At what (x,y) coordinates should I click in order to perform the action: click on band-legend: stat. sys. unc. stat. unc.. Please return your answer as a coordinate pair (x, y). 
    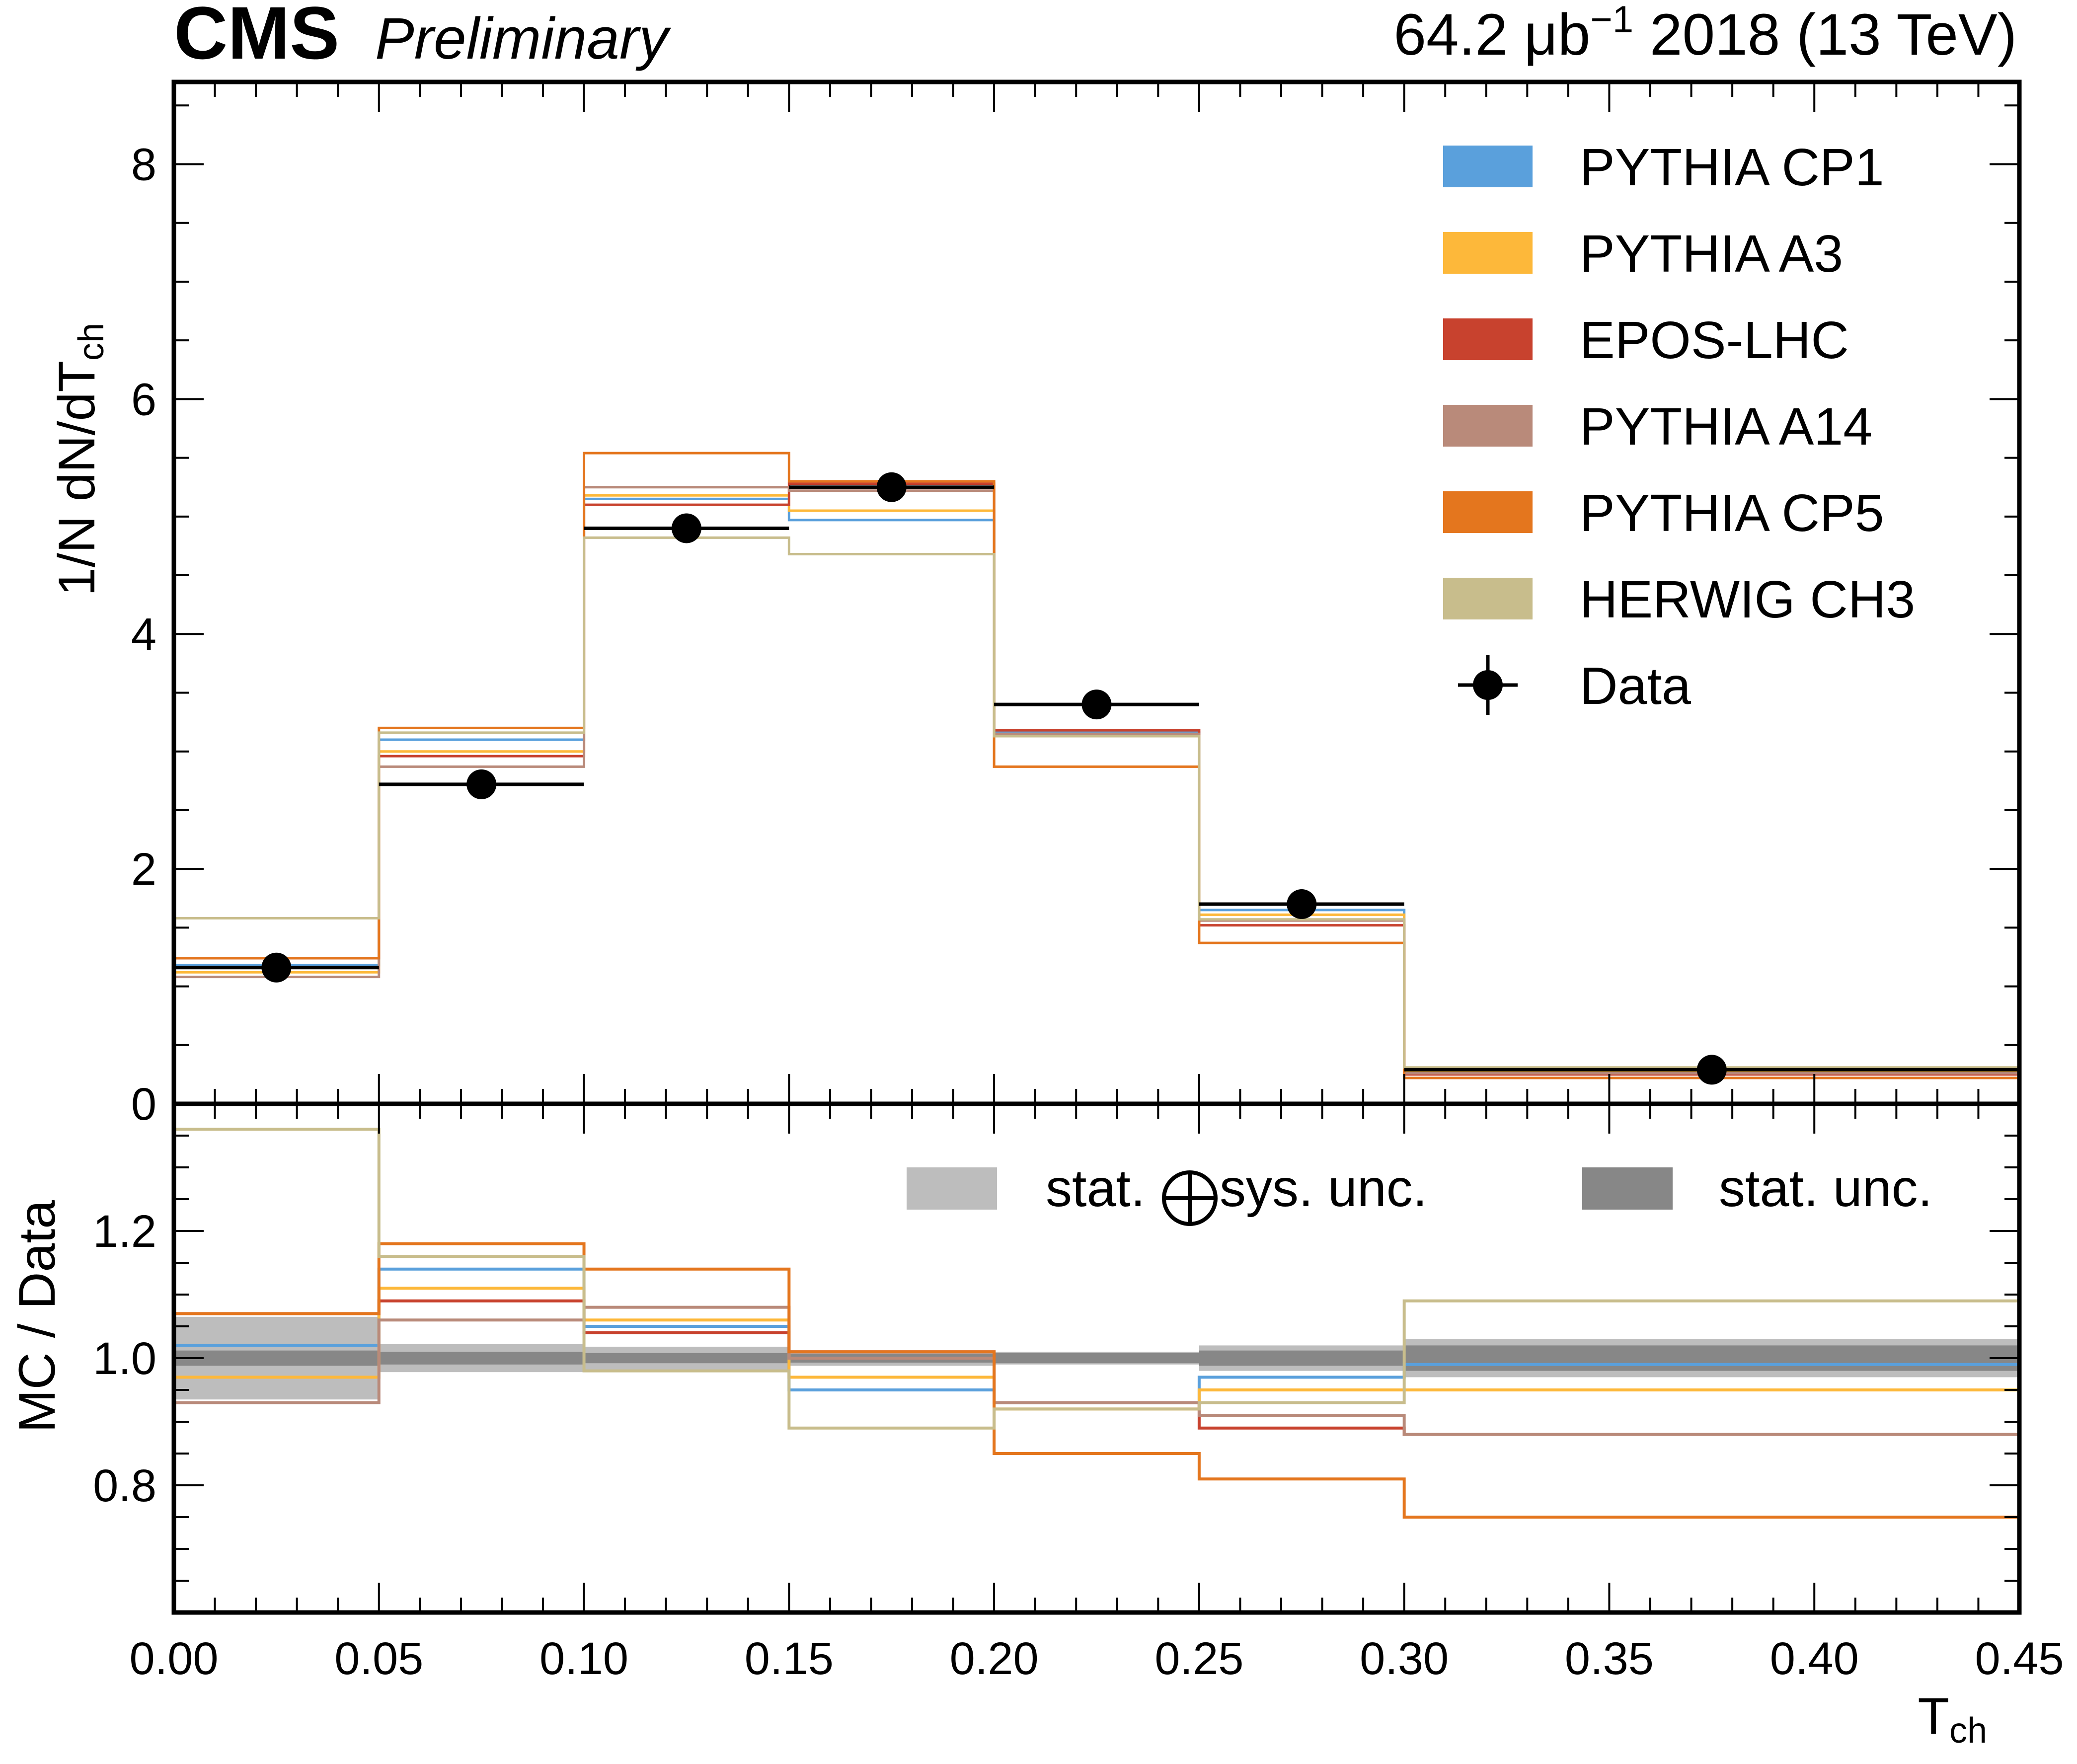
    Looking at the image, I should click on (1419, 1192).